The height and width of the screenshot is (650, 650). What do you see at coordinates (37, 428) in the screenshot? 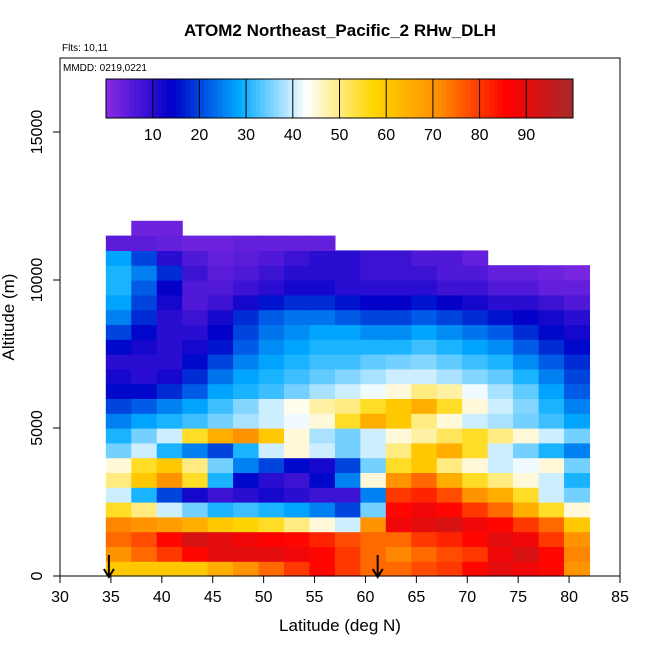
I see `y-tick-label: 5000` at bounding box center [37, 428].